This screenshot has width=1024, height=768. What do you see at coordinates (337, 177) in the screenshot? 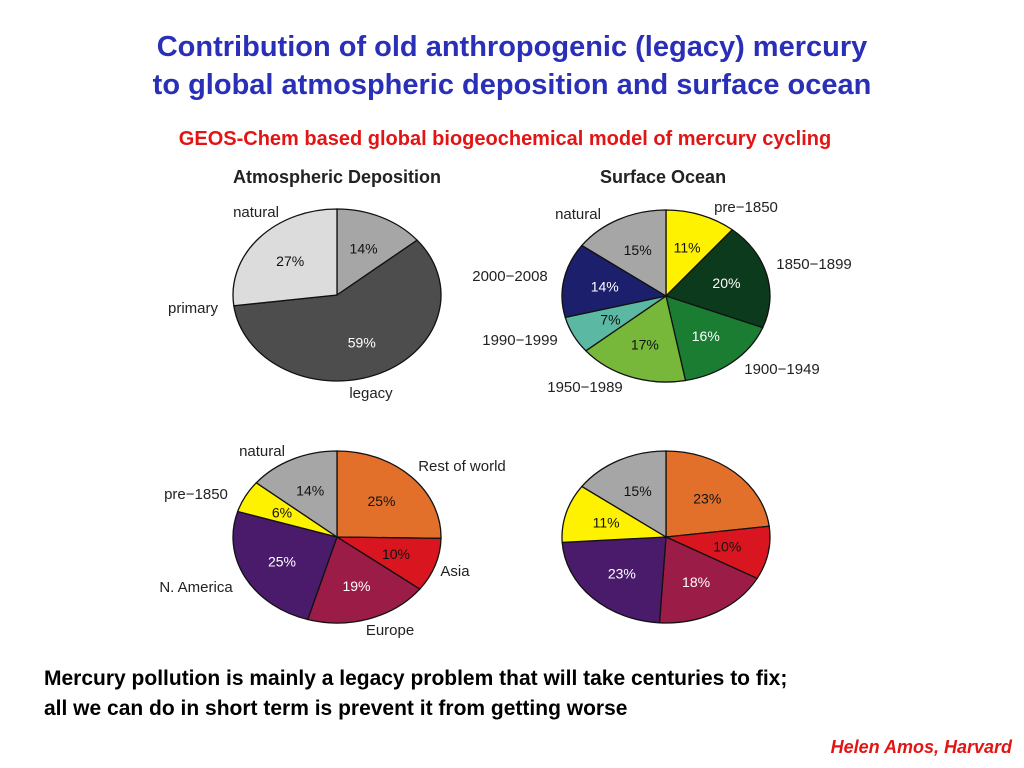
I see `atmospheric-deposition-header: Atmospheric Deposition` at bounding box center [337, 177].